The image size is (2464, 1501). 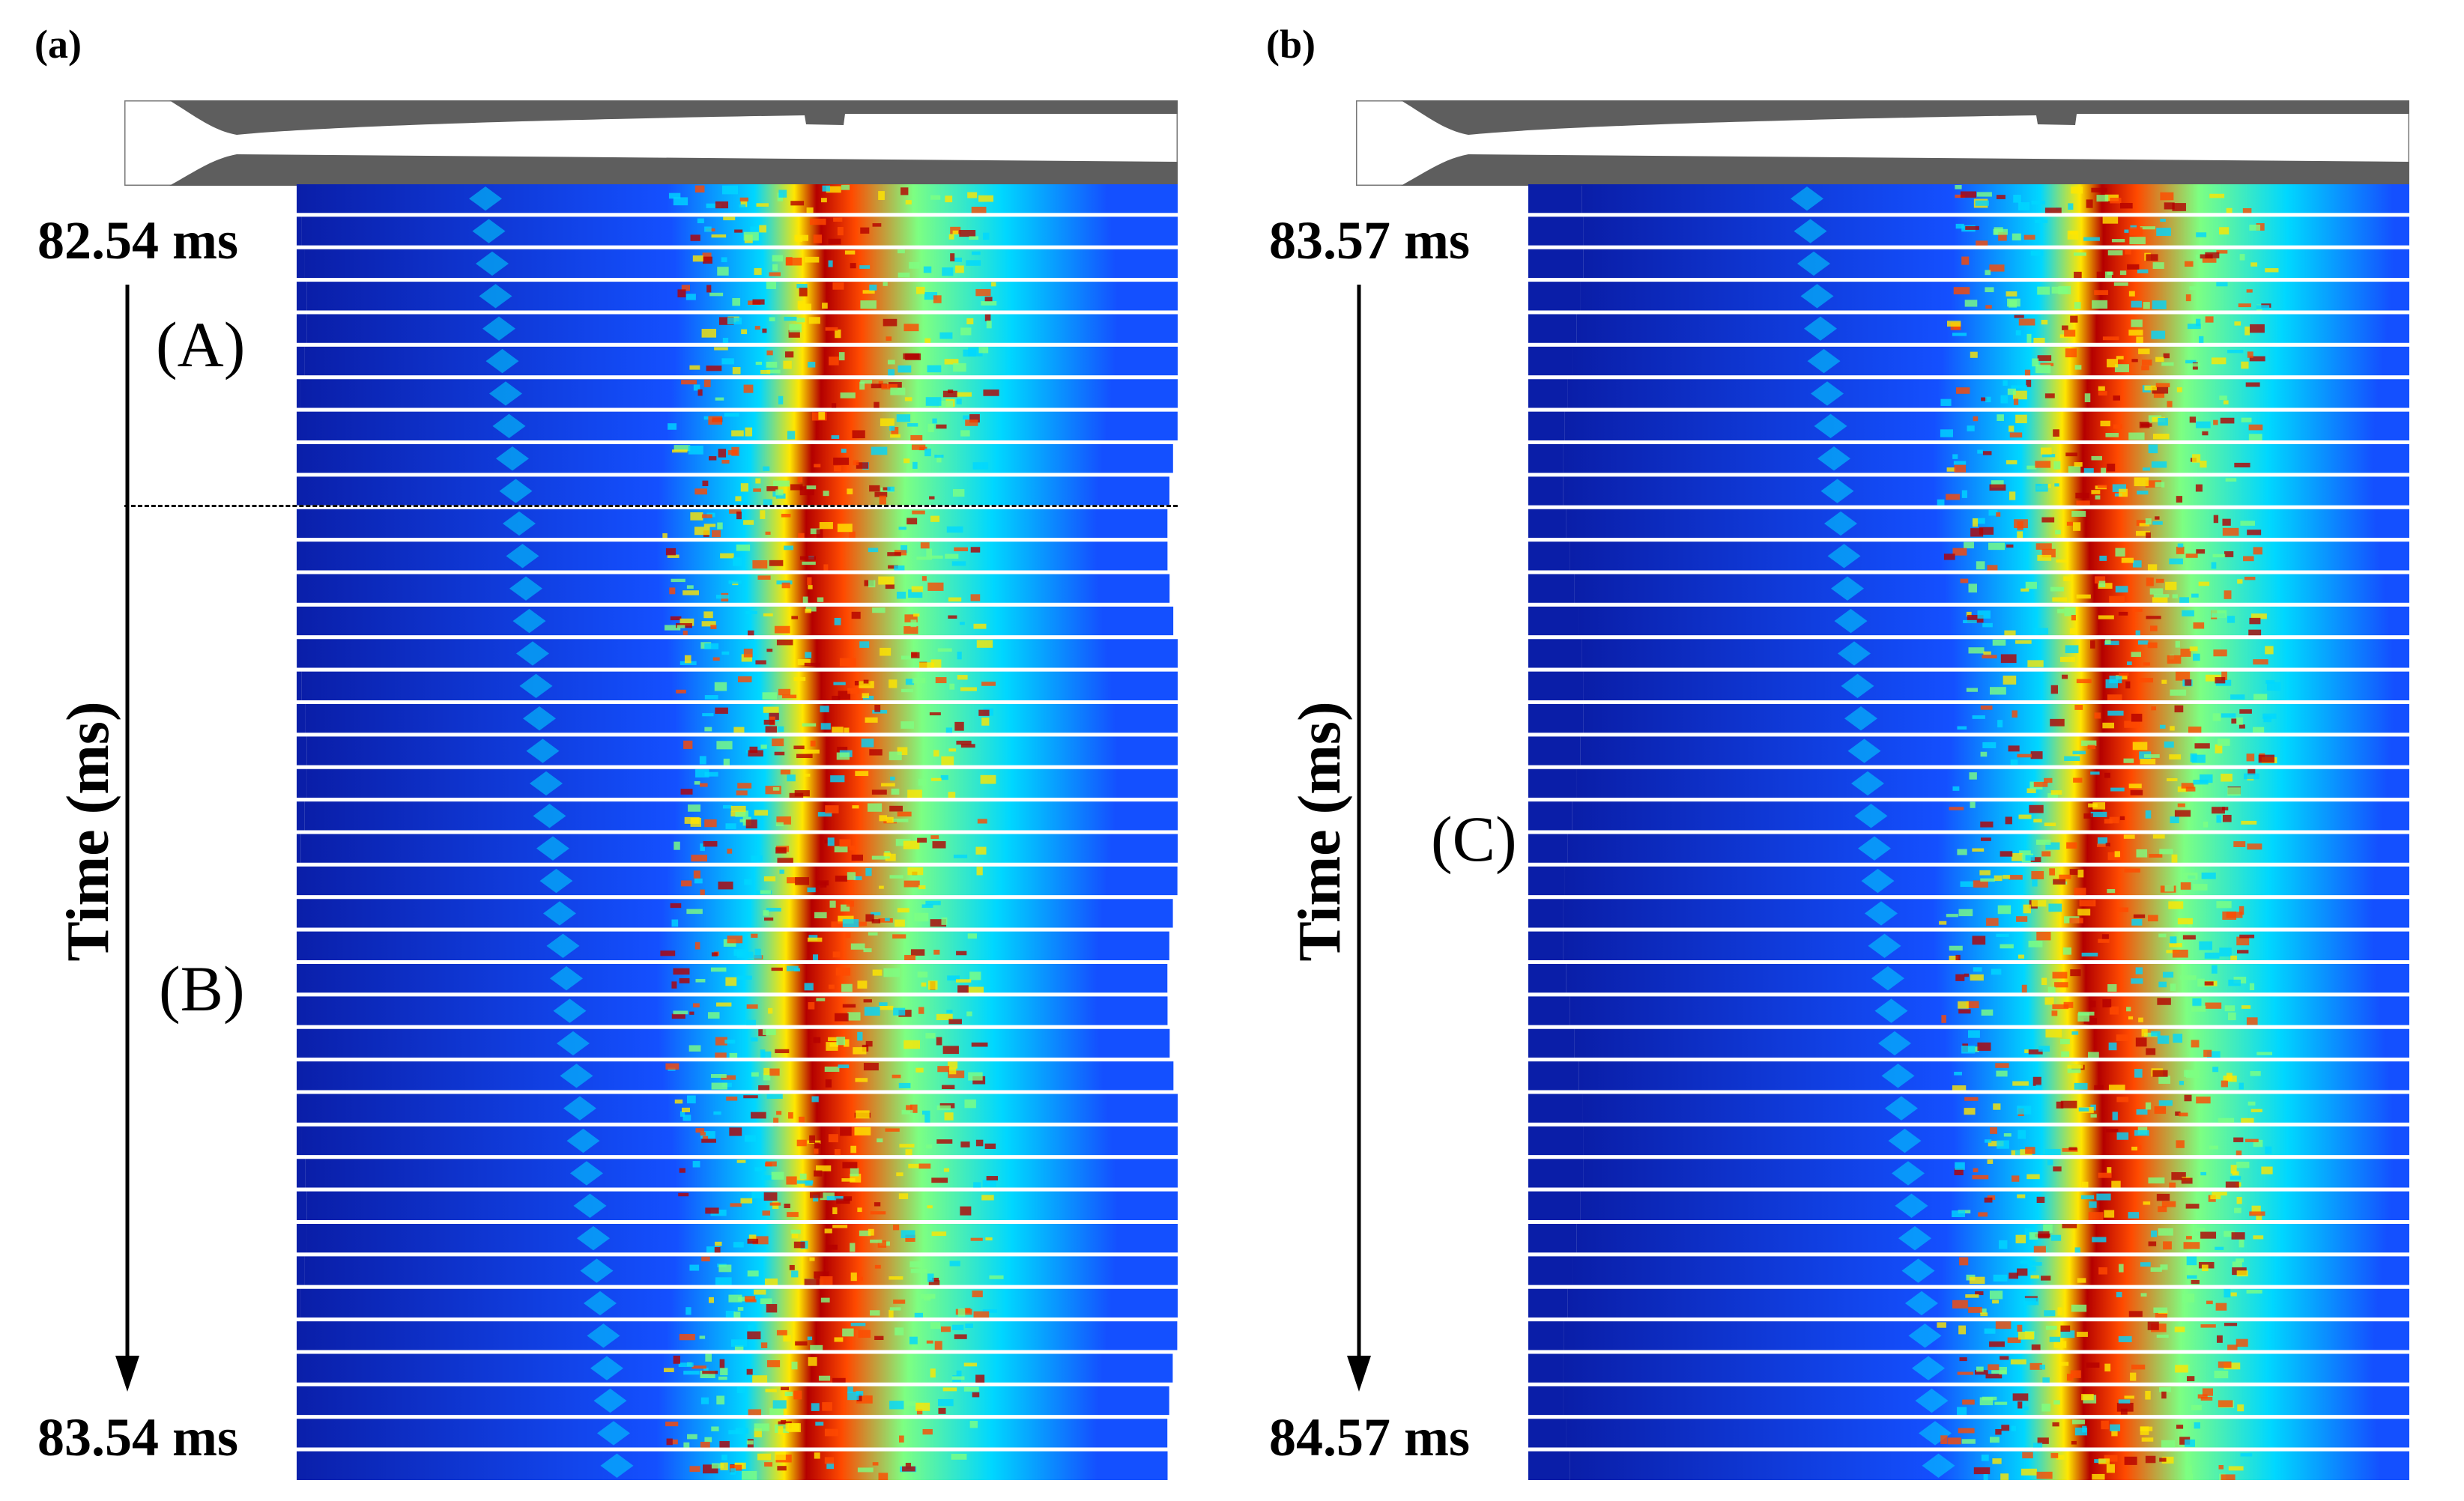 What do you see at coordinates (202, 989) in the screenshot?
I see `phase-label-b: (B)` at bounding box center [202, 989].